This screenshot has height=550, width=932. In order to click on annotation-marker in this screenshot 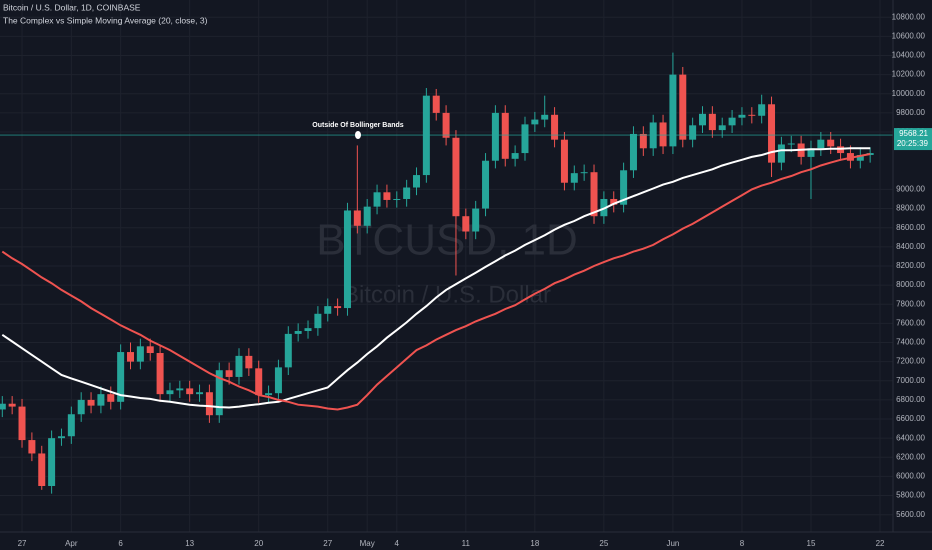, I will do `click(358, 135)`.